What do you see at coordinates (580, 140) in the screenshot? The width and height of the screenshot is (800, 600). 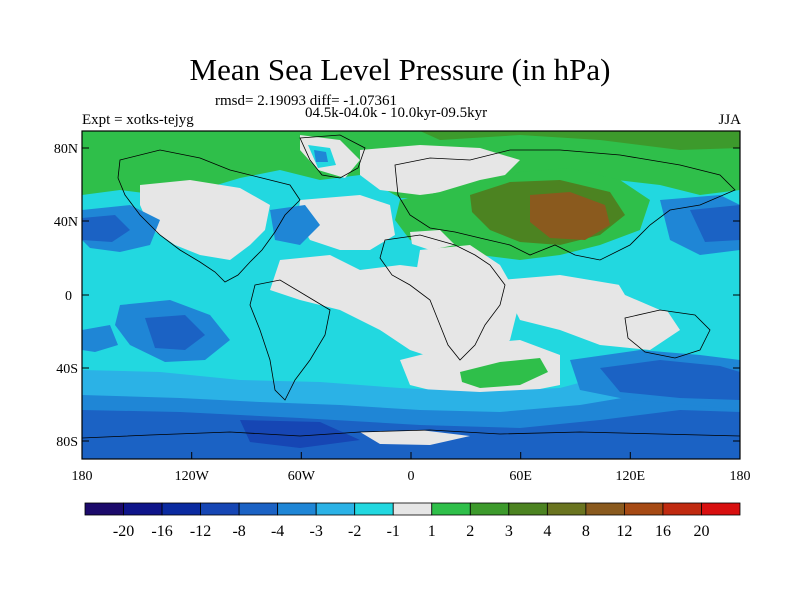 I see `arctic-darkgreen` at bounding box center [580, 140].